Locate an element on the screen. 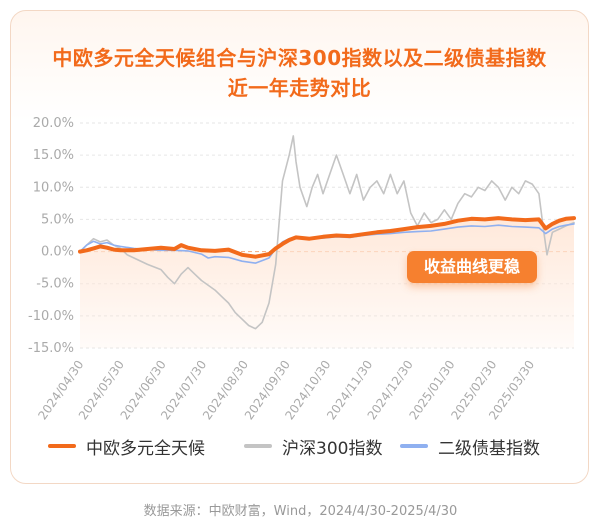 Image resolution: width=601 pixels, height=531 pixels. series-line-fund is located at coordinates (327, 237).